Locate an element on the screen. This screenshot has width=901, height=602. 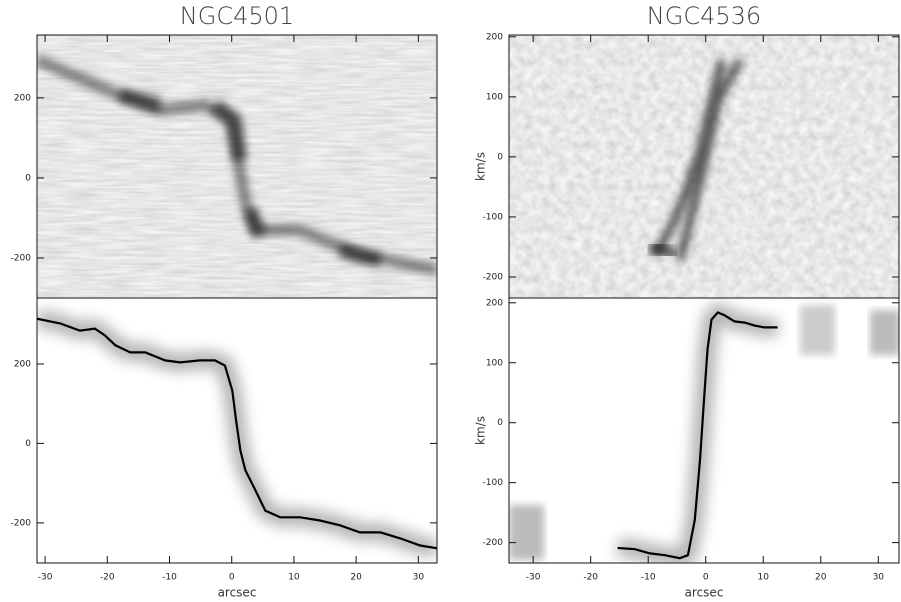
panel-title: NGC4536 is located at coordinates (704, 16).